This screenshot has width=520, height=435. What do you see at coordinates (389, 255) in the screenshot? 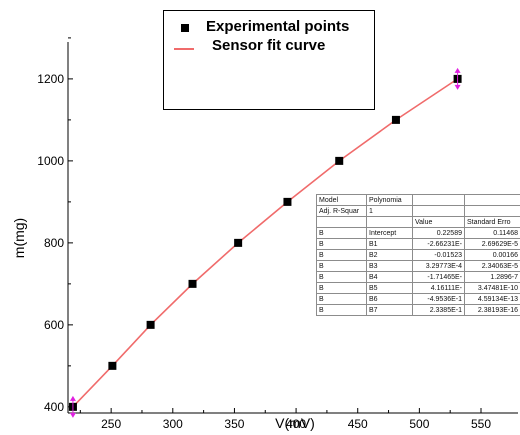
I see `table-cell: B2` at bounding box center [389, 255].